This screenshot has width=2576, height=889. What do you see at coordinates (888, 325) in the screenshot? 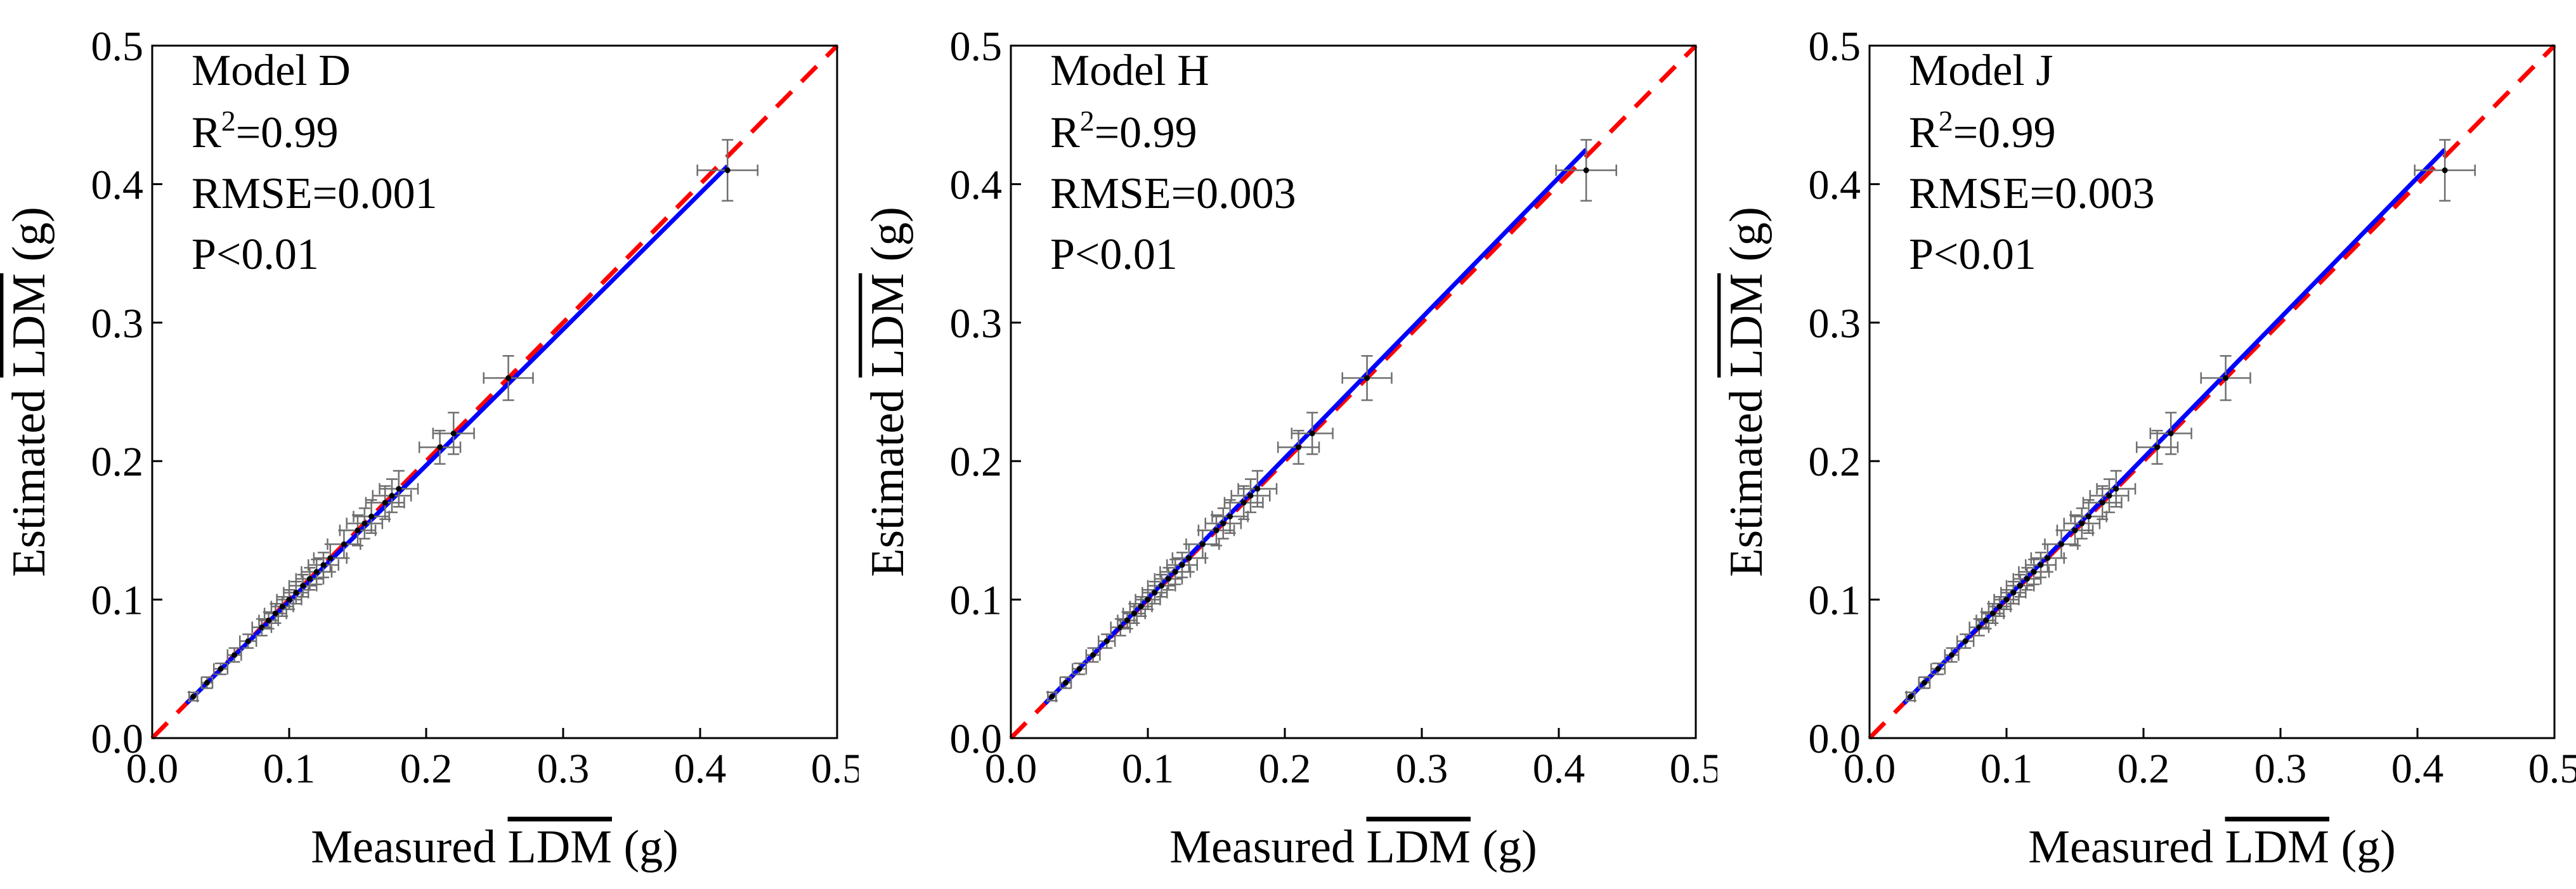
I see `y-axis-title-overline-ldm: LDM` at bounding box center [888, 325].